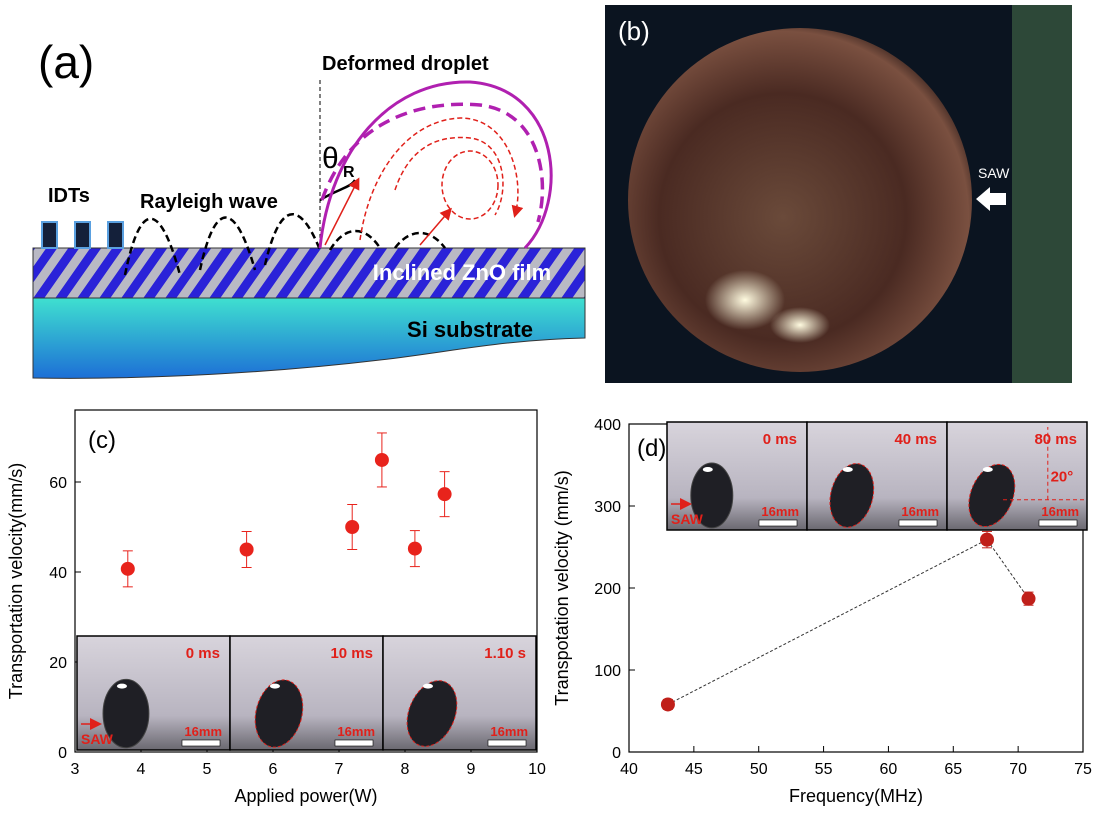 This screenshot has height=819, width=1102. What do you see at coordinates (471, 769) in the screenshot?
I see `x-tick-label: 9` at bounding box center [471, 769].